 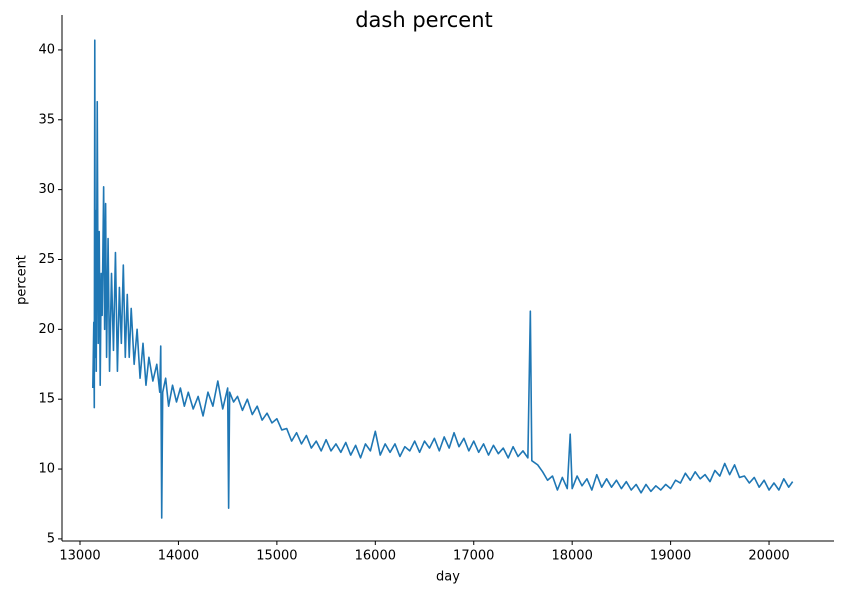 I want to click on x-tick-label: 19000, so click(x=670, y=556).